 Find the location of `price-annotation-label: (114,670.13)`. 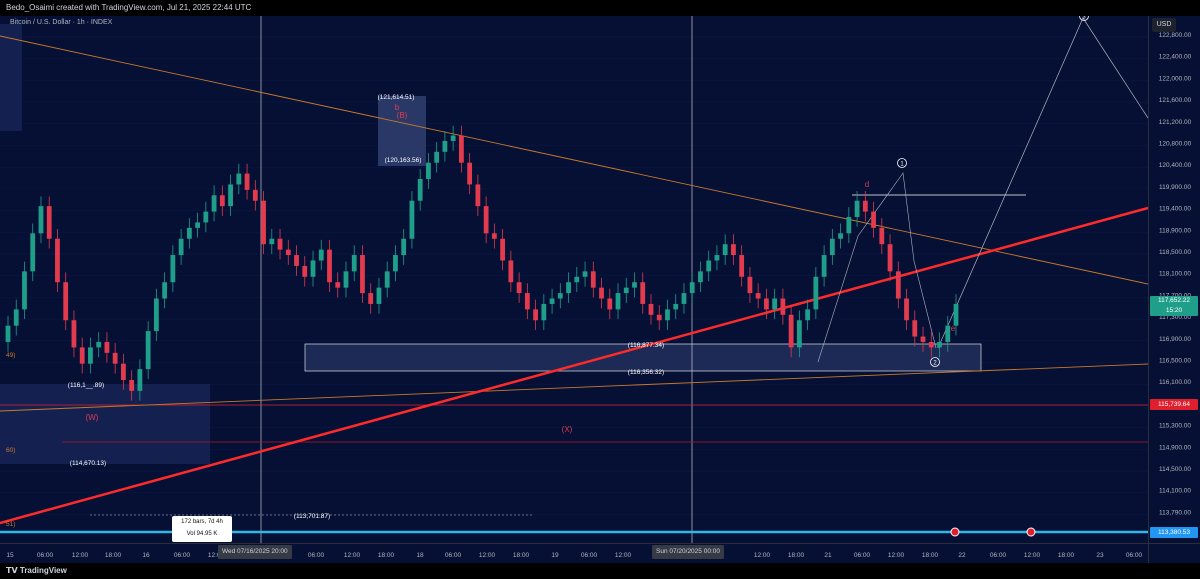

price-annotation-label: (114,670.13) is located at coordinates (88, 463).